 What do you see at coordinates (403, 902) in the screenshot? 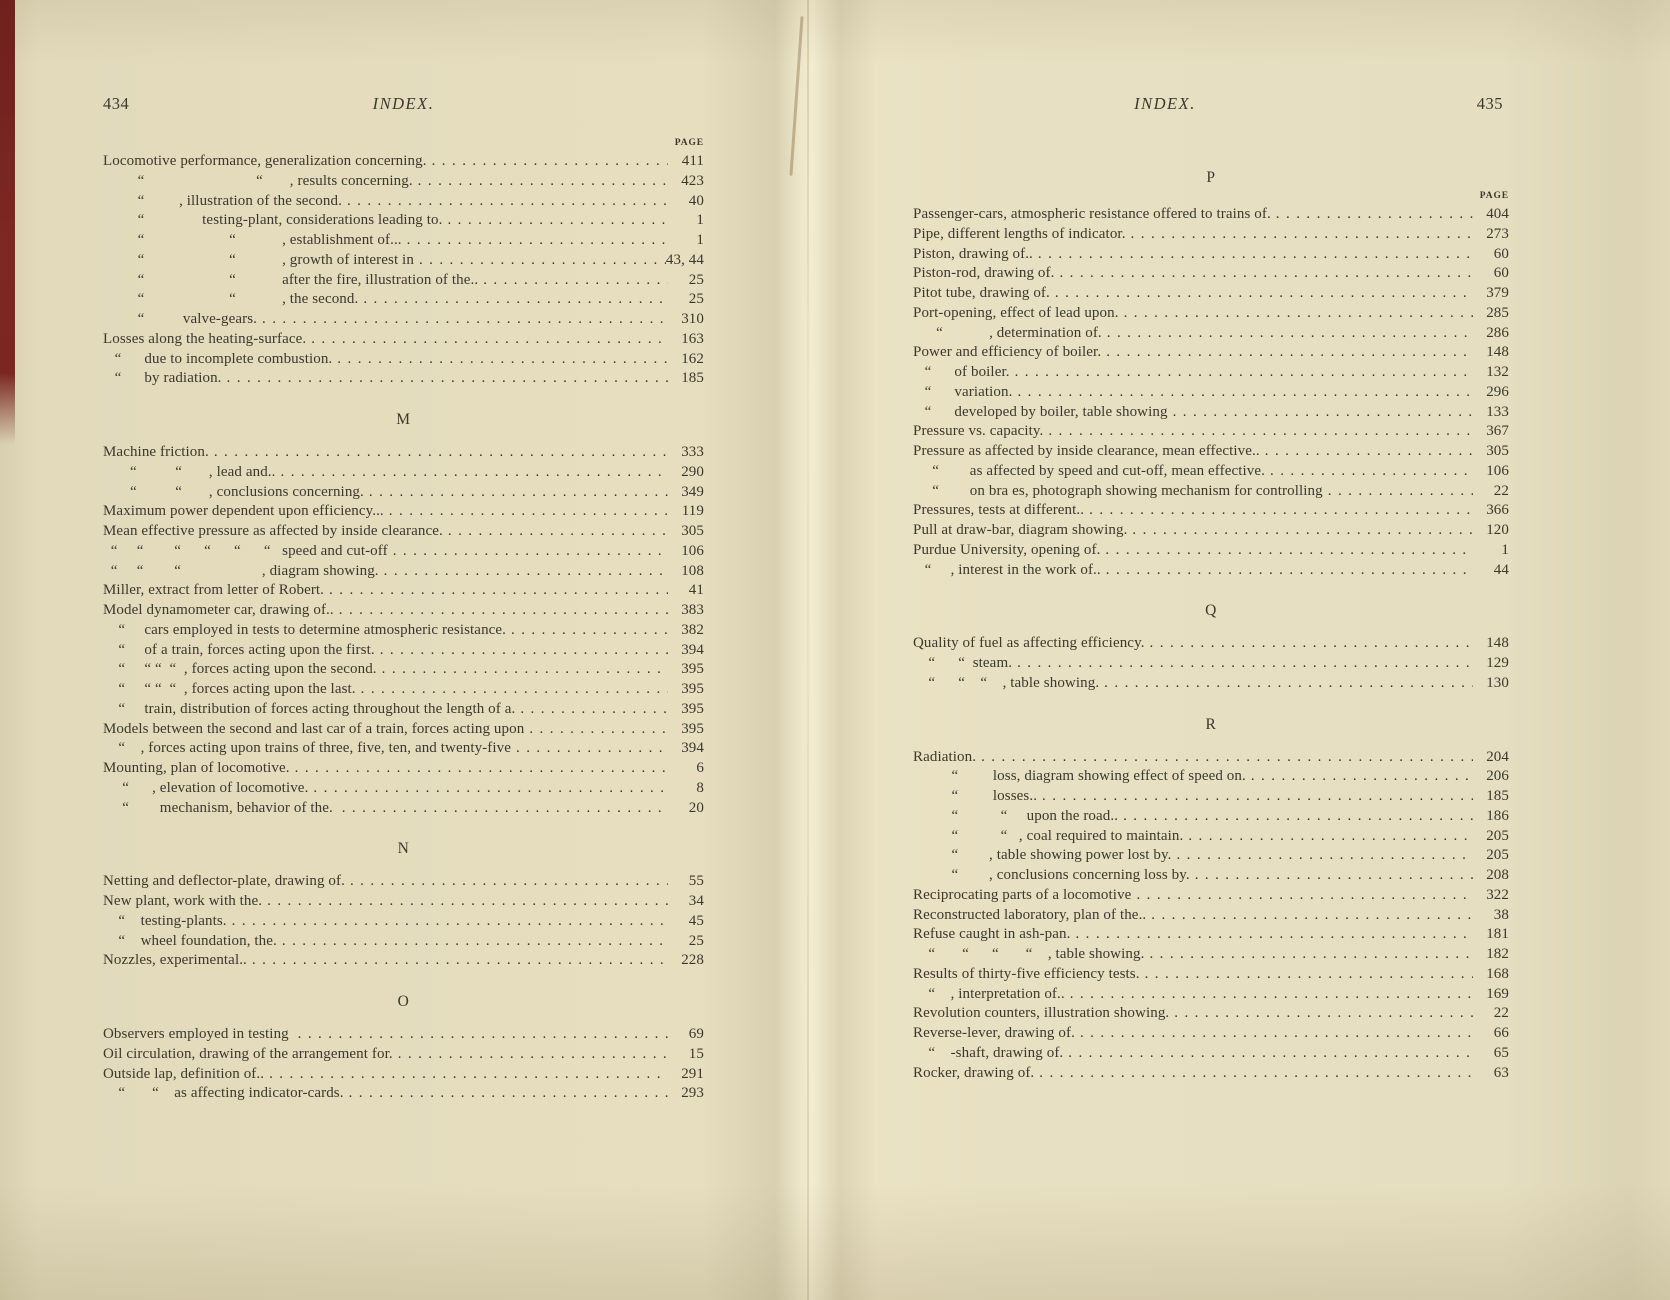
I see `index-entry: New plant, work with the. 34` at bounding box center [403, 902].